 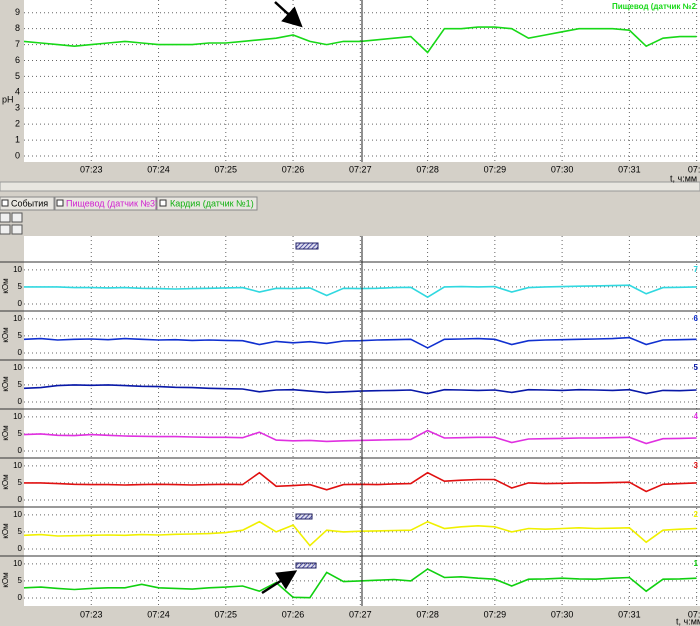 I want to click on tab-label: События, so click(x=29, y=203).